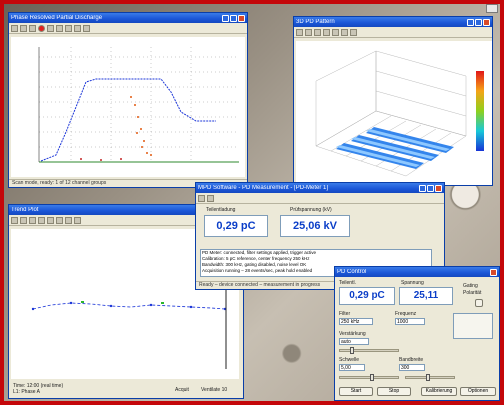 This screenshot has width=504, height=405. Describe the element at coordinates (315, 226) in the screenshot. I see `voltage-readout: 25,06 kV` at that location.